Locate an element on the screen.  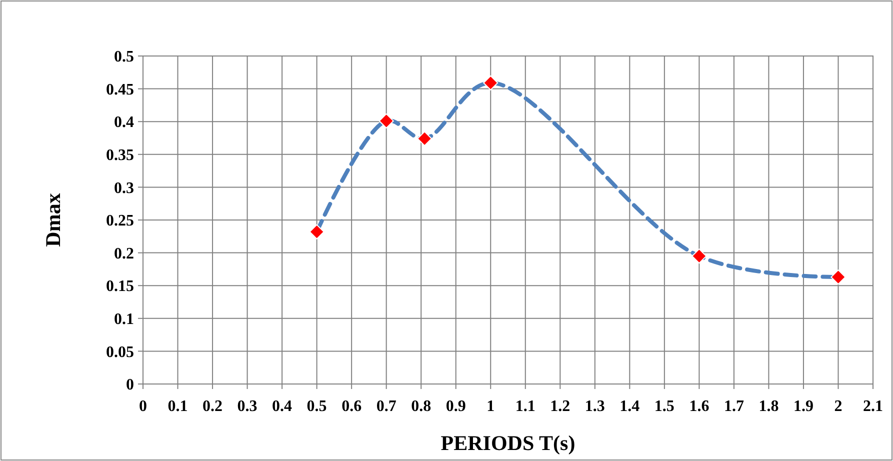
x-tick-label: 0.8 is located at coordinates (421, 406).